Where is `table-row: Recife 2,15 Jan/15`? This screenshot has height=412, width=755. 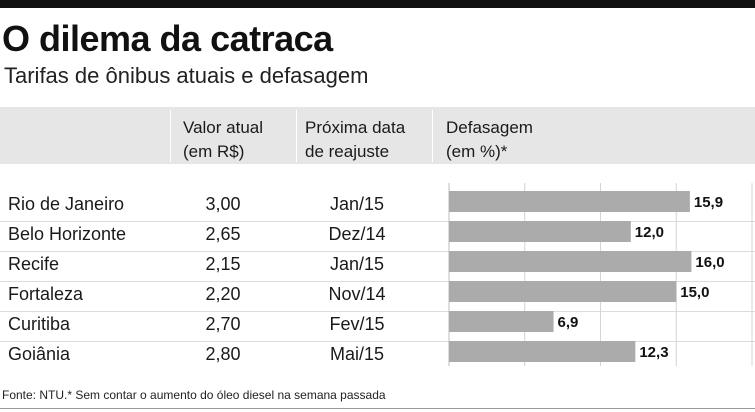 table-row: Recife 2,15 Jan/15 is located at coordinates (377, 266).